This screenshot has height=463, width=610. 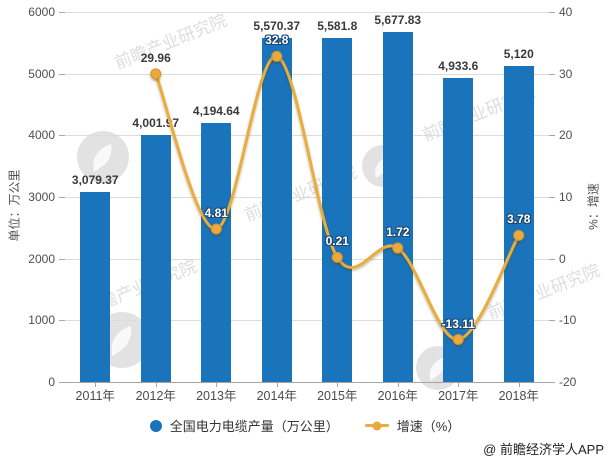 I want to click on line-value-label: 4.81, so click(x=216, y=213).